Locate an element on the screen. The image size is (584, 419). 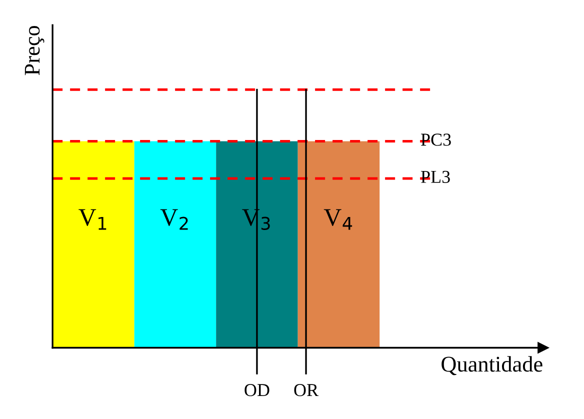
y-axis-title: Preço is located at coordinates (34, 51).